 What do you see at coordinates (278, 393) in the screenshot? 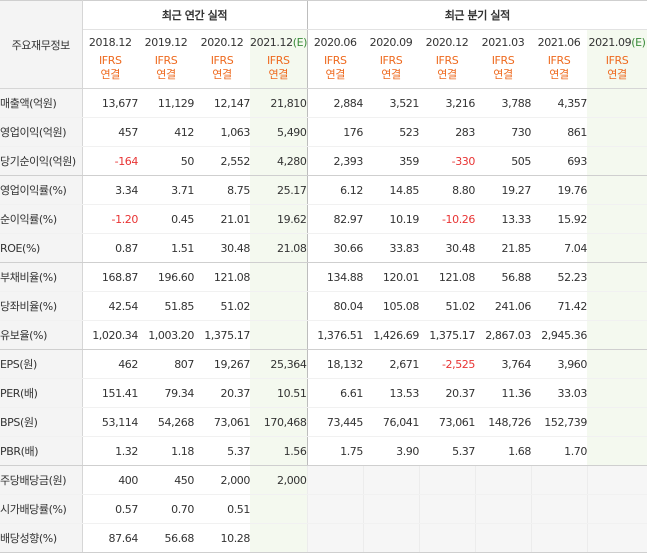
I see `table-cell: 10.51` at bounding box center [278, 393].